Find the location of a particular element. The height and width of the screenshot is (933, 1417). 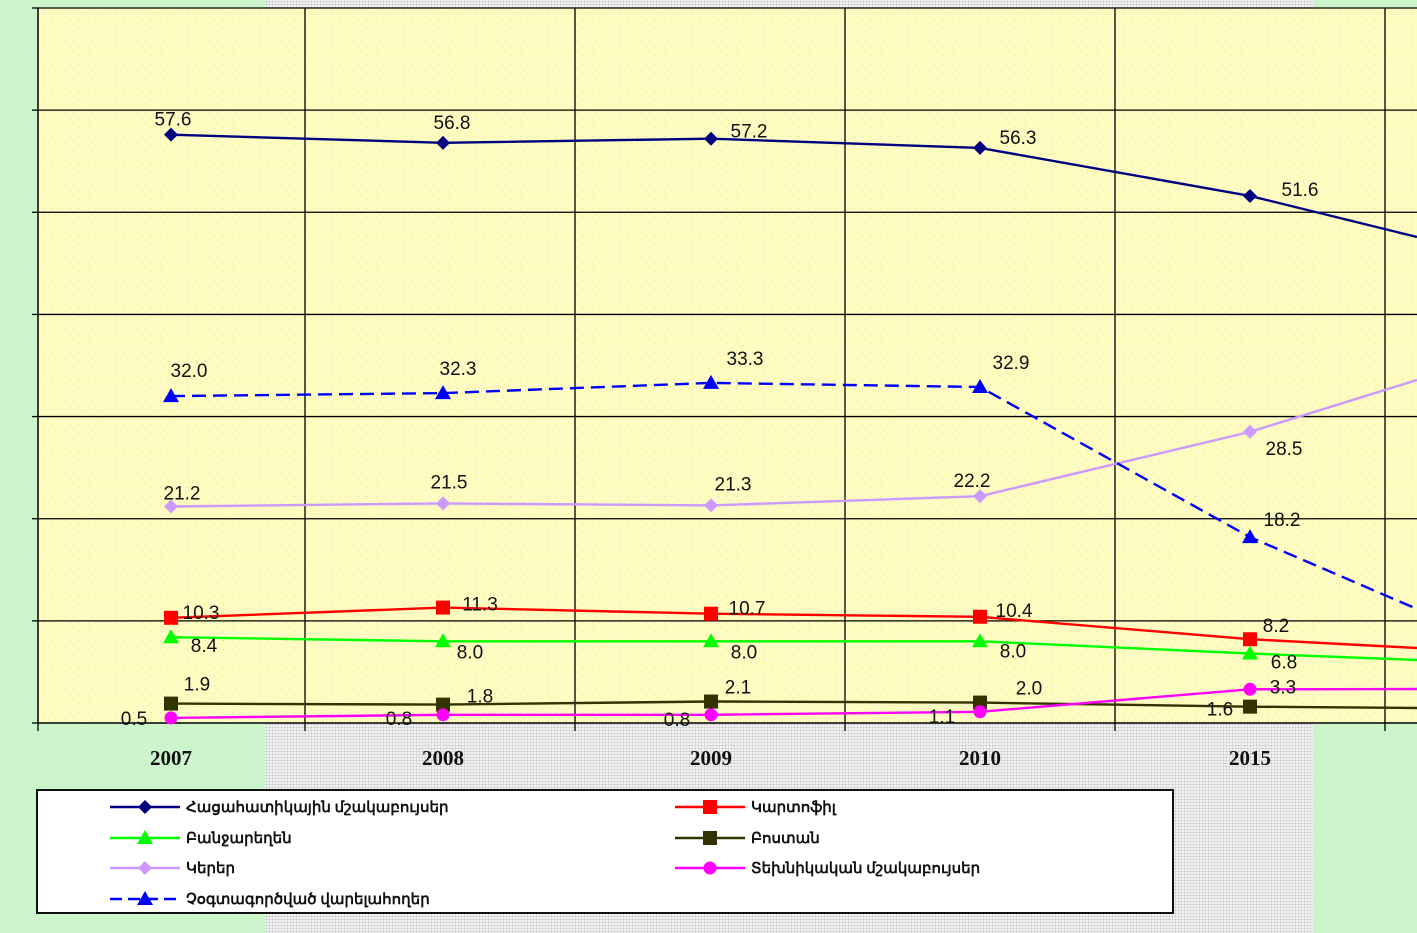

legend-label: Բանջարեղեն is located at coordinates (239, 838).